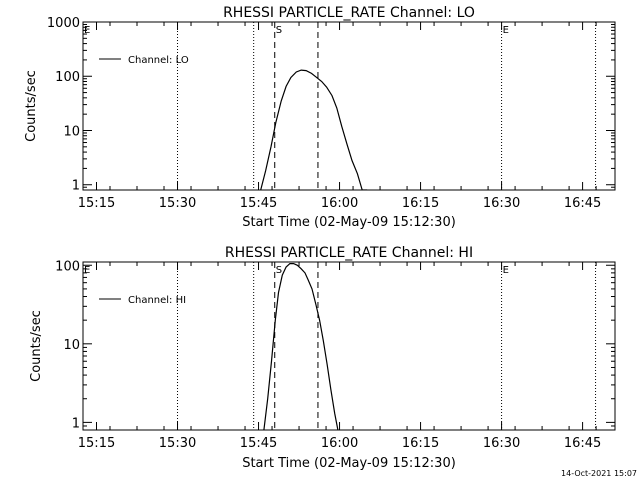  I want to click on y-tick-label: 1000, so click(63, 23).